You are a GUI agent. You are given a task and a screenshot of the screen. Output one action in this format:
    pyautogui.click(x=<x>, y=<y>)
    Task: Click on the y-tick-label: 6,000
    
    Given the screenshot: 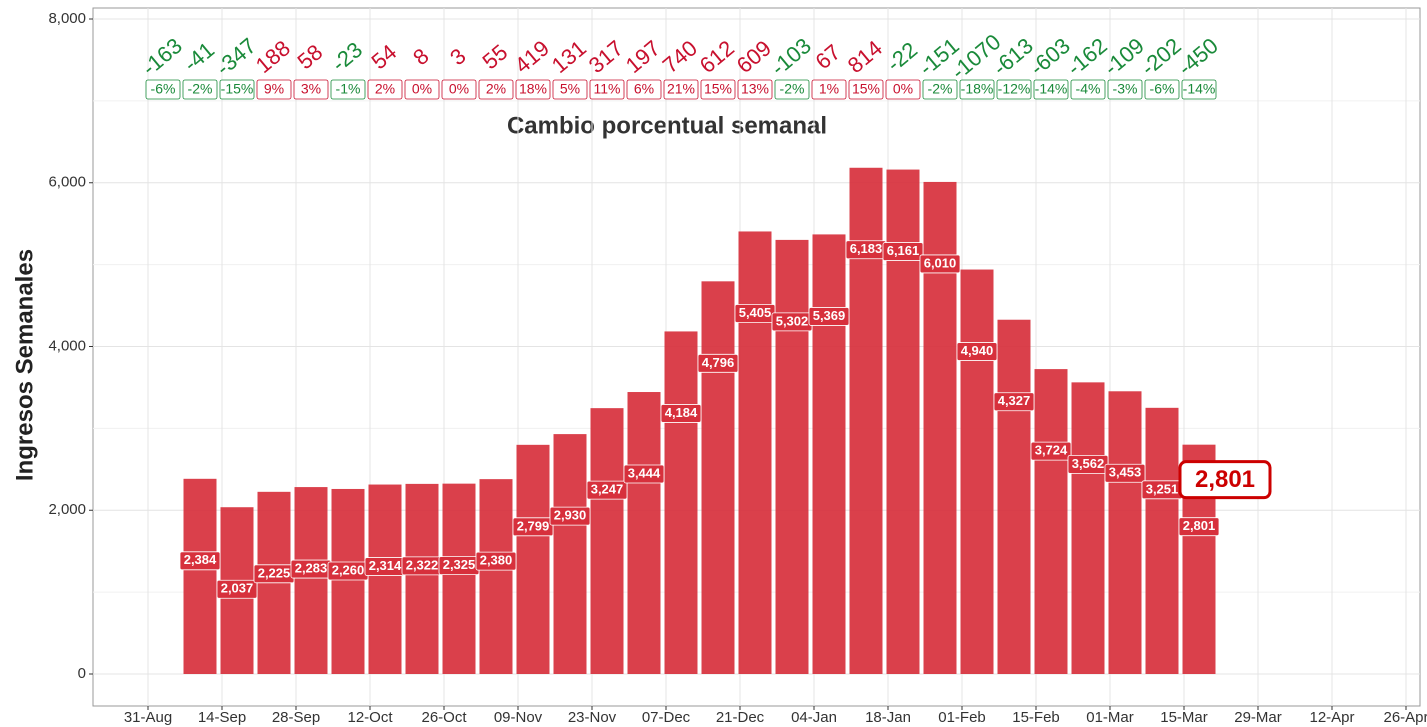 What is the action you would take?
    pyautogui.click(x=67, y=182)
    